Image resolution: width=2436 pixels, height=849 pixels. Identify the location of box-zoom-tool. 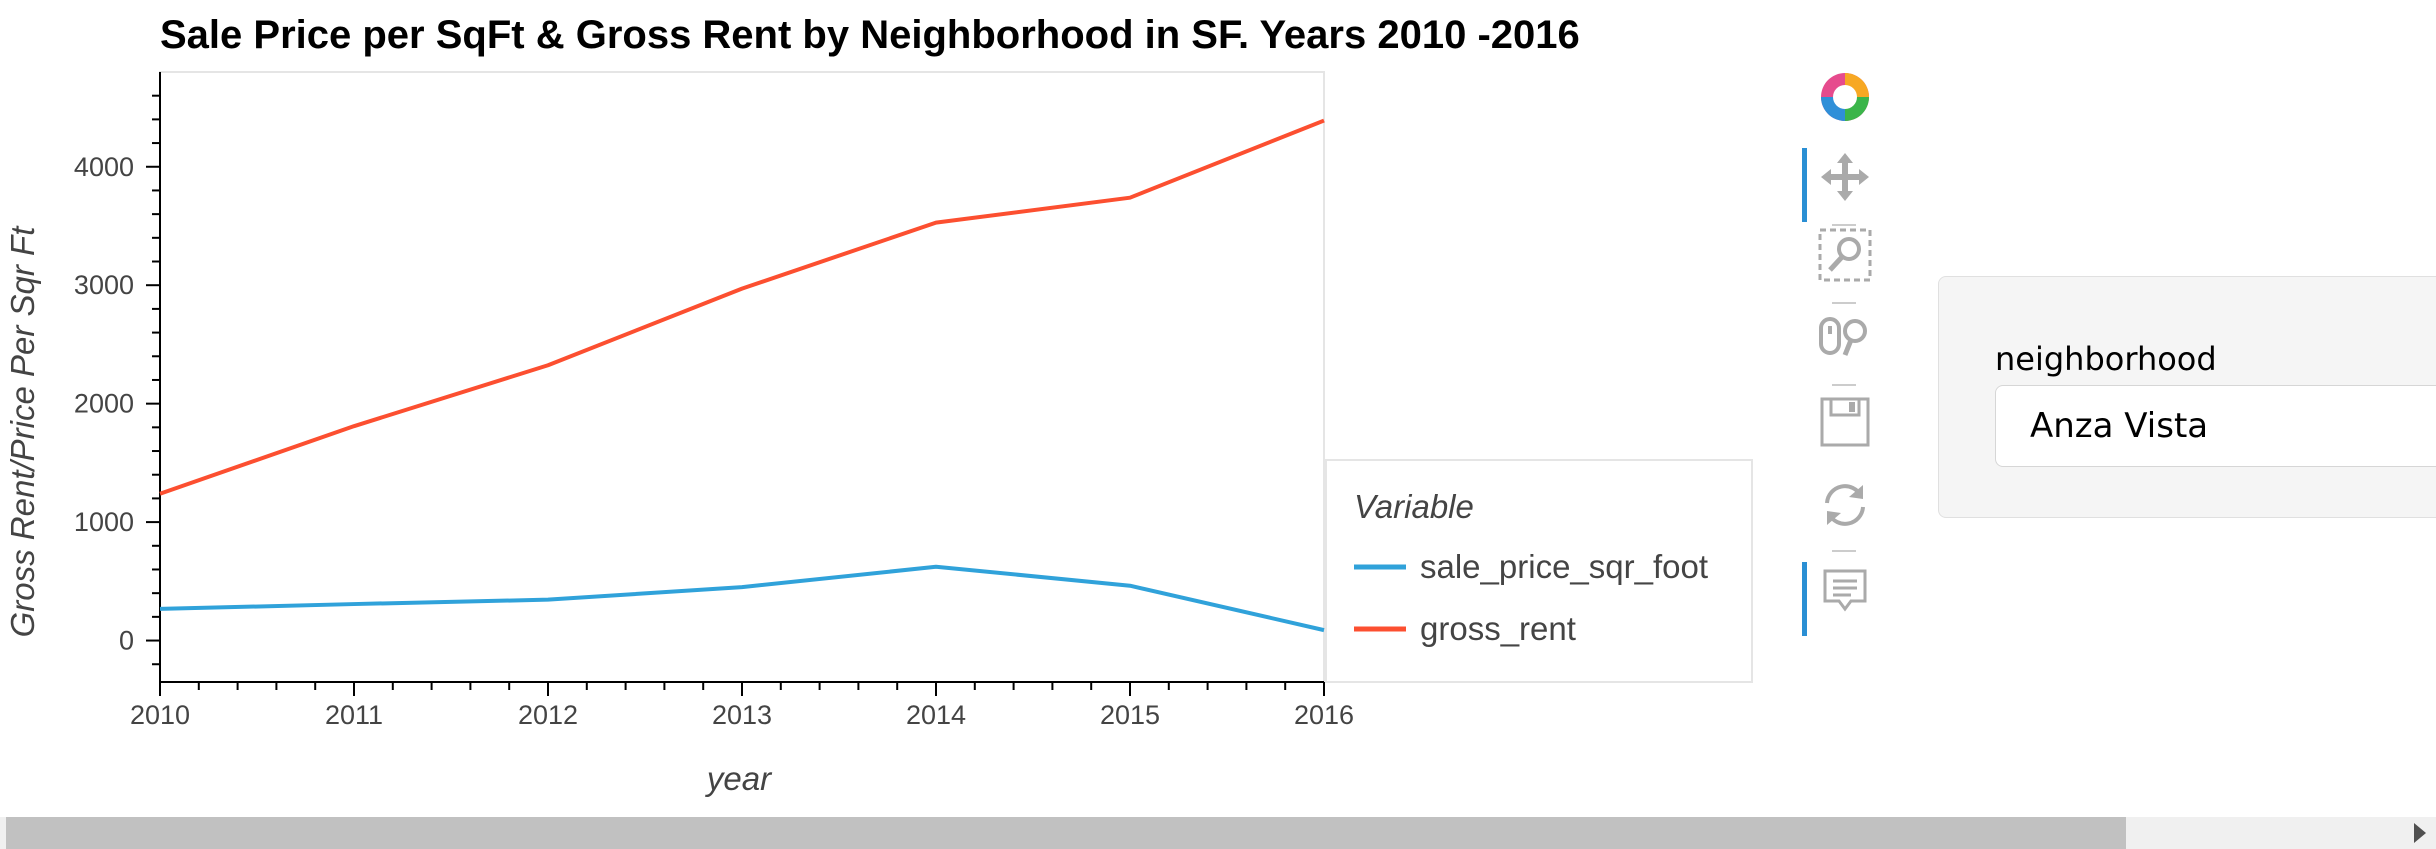
(1845, 255).